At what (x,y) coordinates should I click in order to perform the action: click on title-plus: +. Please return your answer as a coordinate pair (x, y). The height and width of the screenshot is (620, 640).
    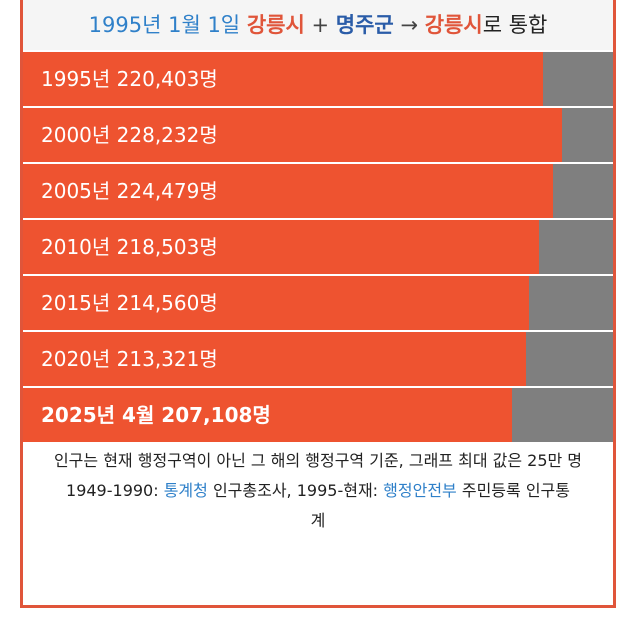
    Looking at the image, I should click on (320, 25).